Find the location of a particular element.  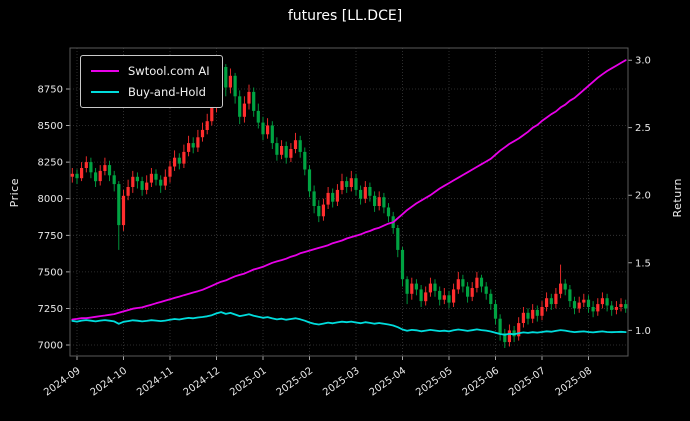

svg-text: 2025-07 is located at coordinates (527, 381).